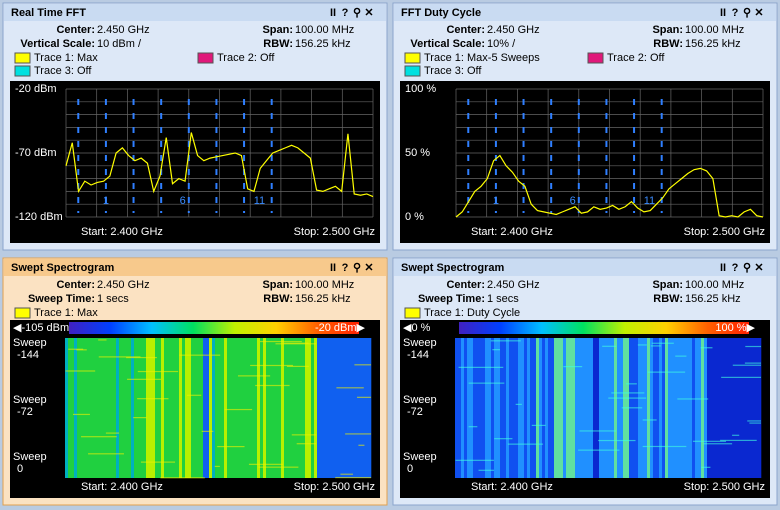 The image size is (780, 510). I want to click on field-value: 156.25 kHz, so click(323, 44).